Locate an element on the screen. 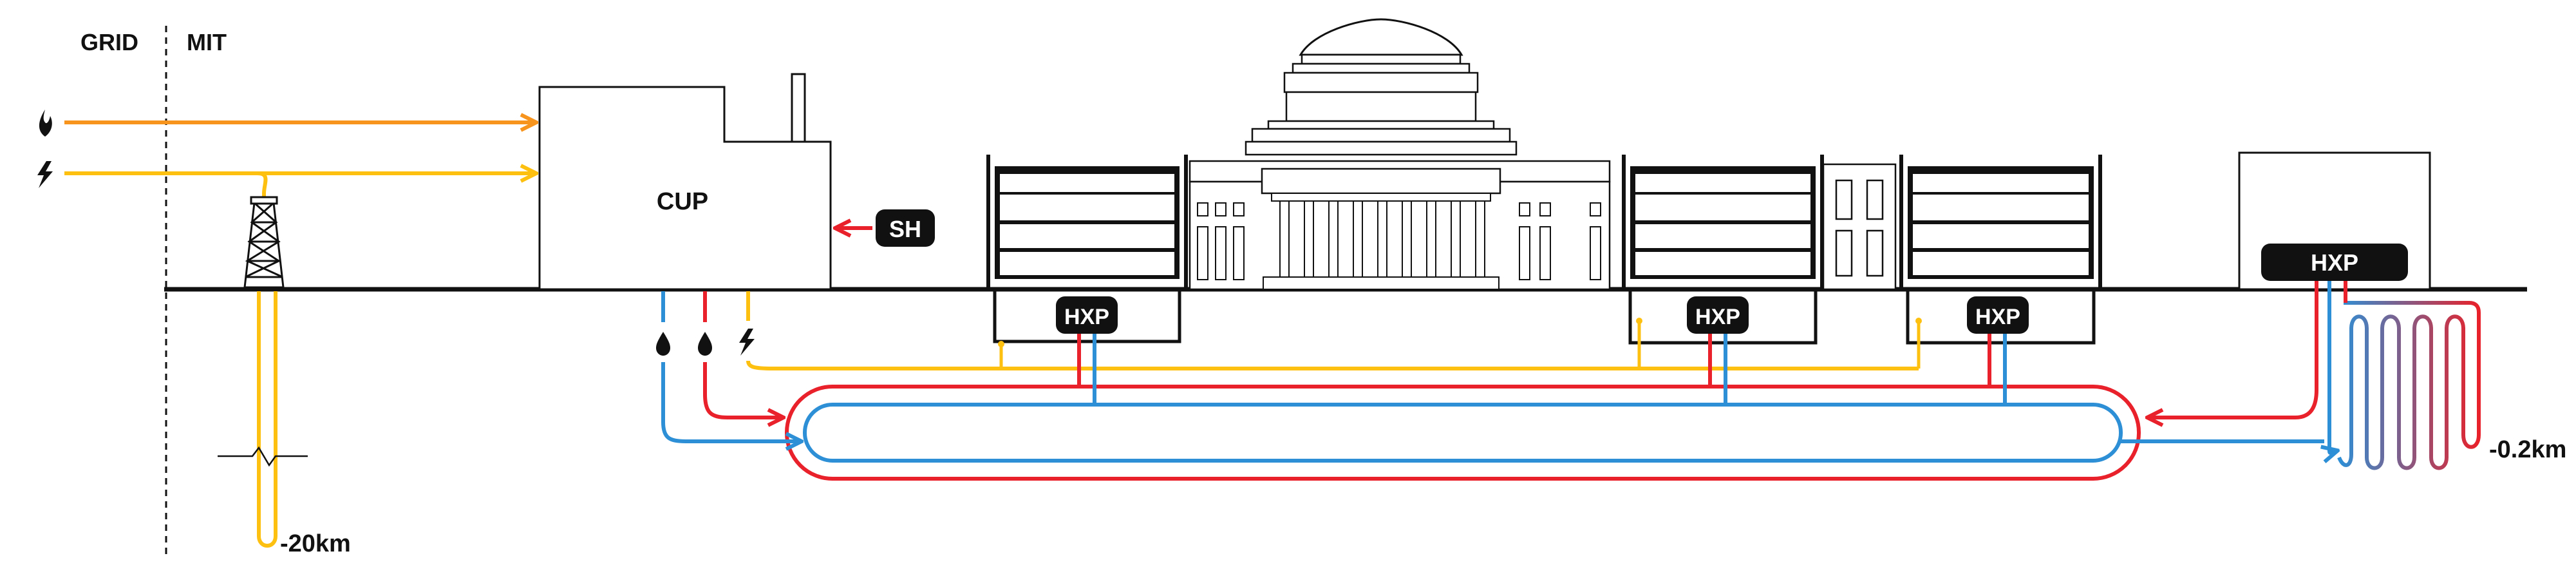 The width and height of the screenshot is (2576, 576). cold-return-loop is located at coordinates (1463, 433).